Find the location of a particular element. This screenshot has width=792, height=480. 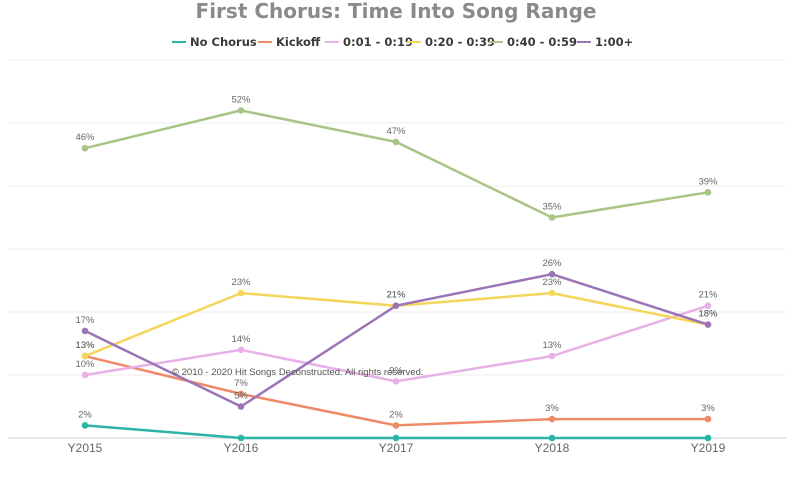

data-label-1-00: 17% is located at coordinates (85, 320).